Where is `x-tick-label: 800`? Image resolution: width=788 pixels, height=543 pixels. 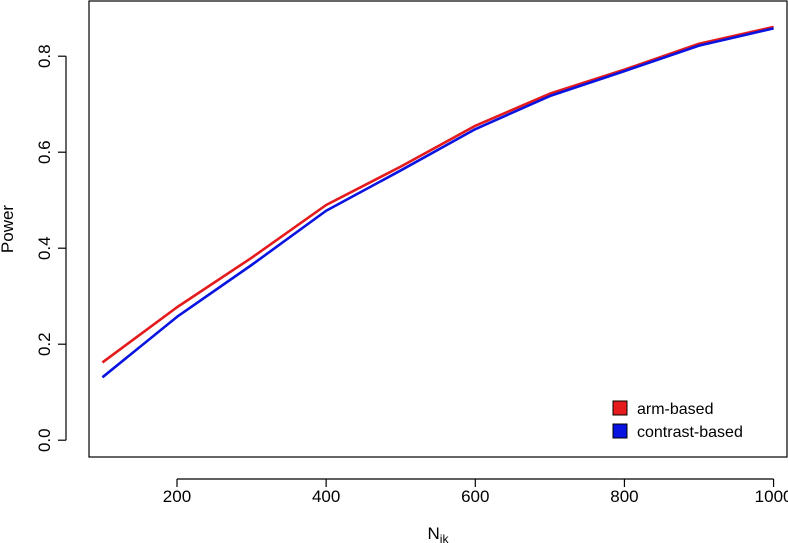
x-tick-label: 800 is located at coordinates (624, 496).